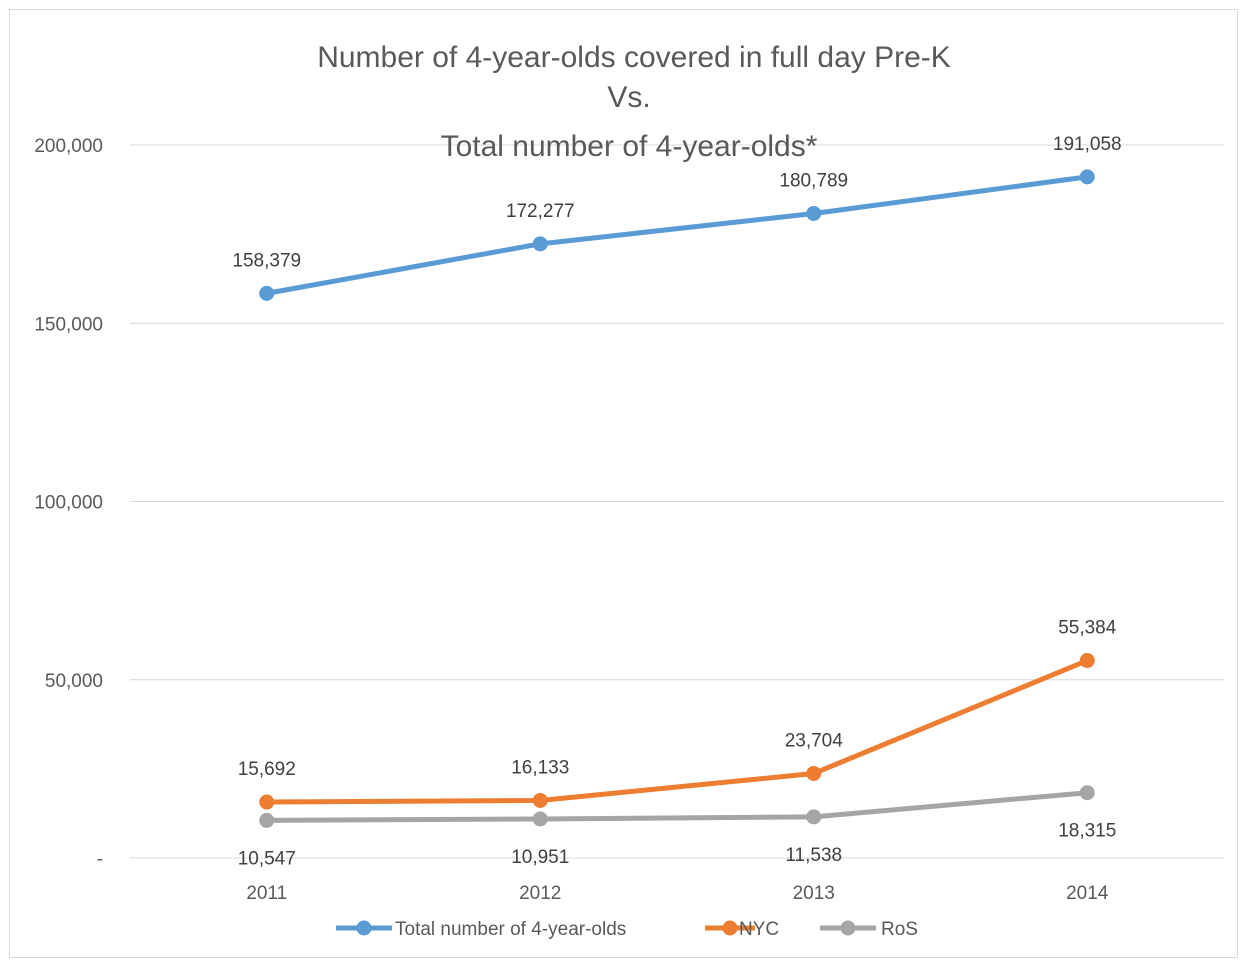  I want to click on chart-title-line-2: Vs., so click(628, 97).